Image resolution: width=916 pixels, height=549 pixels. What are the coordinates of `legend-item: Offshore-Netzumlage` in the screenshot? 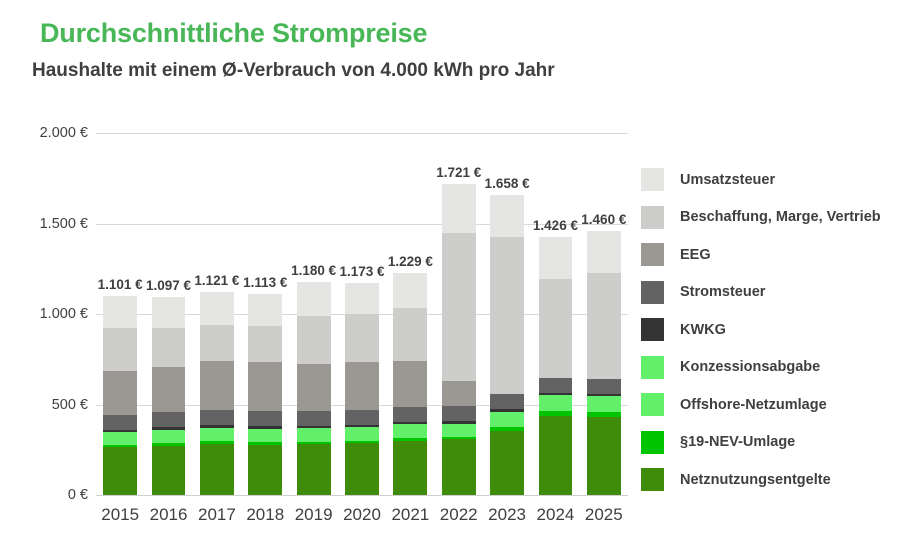 It's located at (778, 405).